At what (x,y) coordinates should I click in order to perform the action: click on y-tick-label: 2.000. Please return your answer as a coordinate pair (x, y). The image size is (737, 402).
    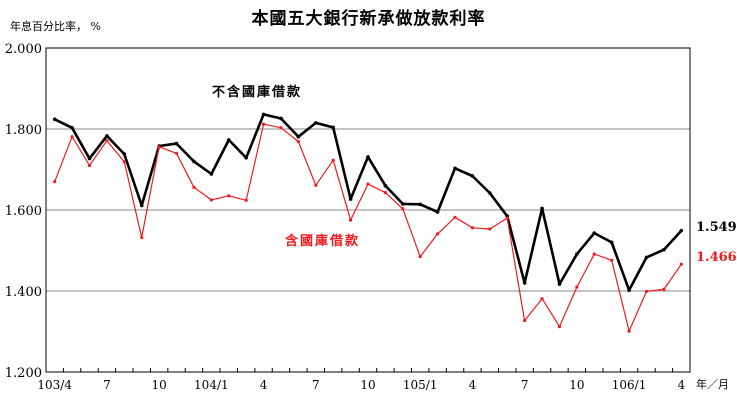
    Looking at the image, I should click on (23, 49).